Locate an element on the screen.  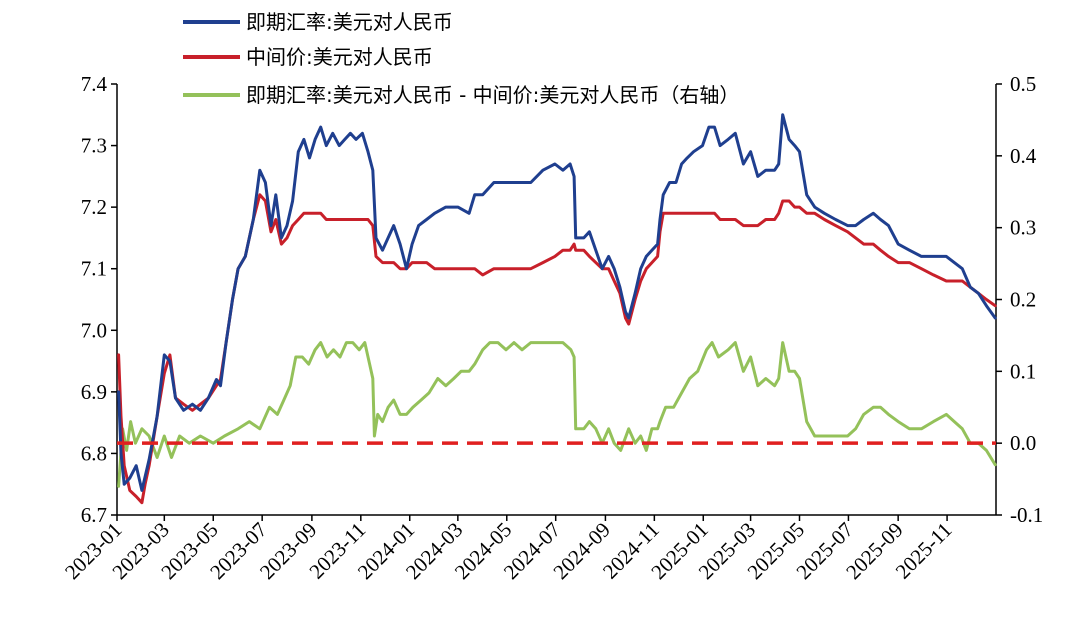
left-tick-label: 7.0 is located at coordinates (94, 330).